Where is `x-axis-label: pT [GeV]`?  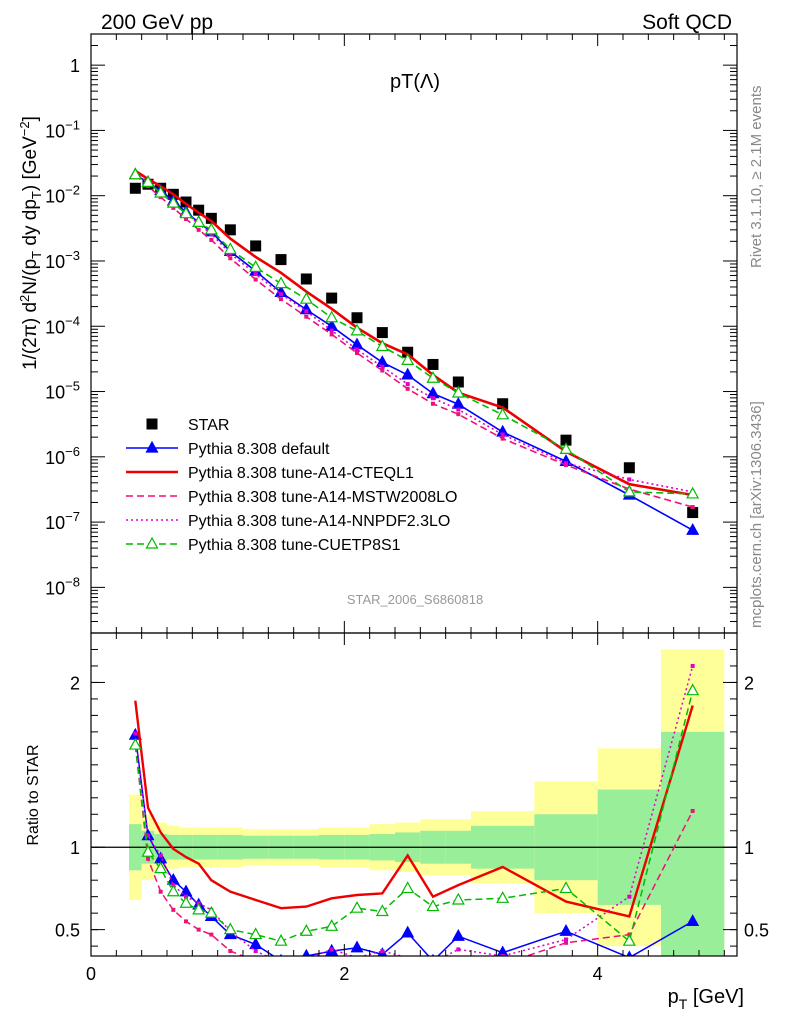 x-axis-label: pT [GeV] is located at coordinates (706, 999).